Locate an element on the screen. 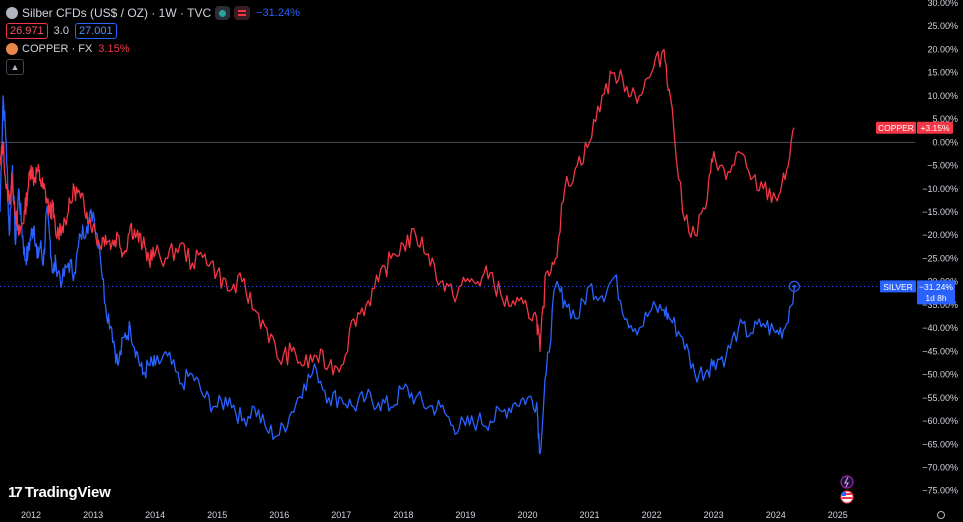 The image size is (963, 522). compare-series-row: COPPER · FX 3.15% is located at coordinates (153, 49).